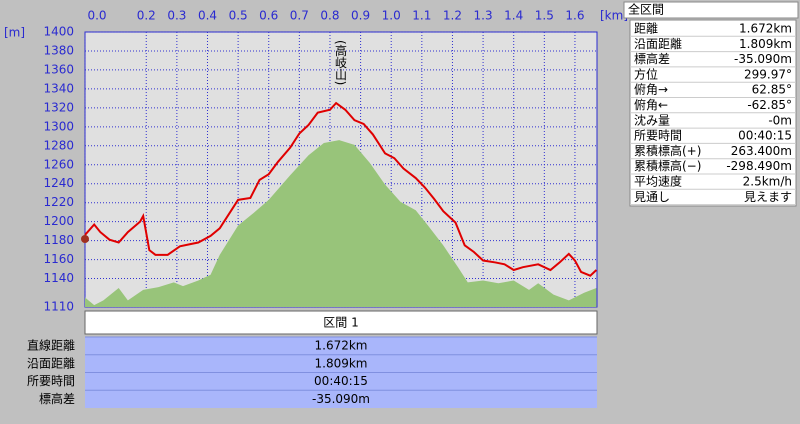 This screenshot has height=424, width=800. Describe the element at coordinates (452, 16) in the screenshot. I see `x-tick-label: 1.2` at that location.